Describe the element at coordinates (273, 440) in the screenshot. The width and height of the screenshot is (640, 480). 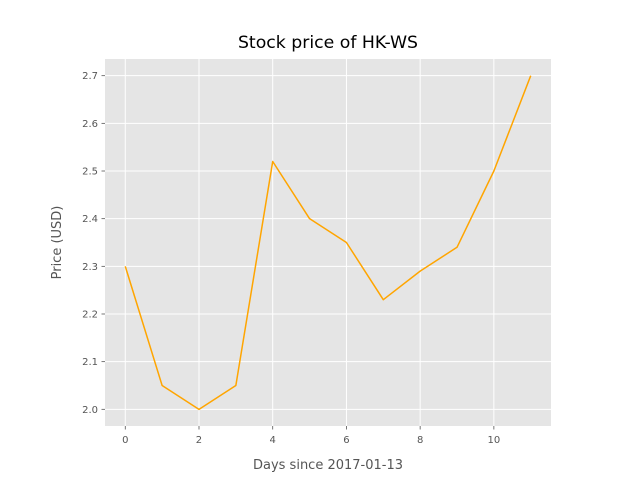
I see `x-tick-label: 4` at that location.